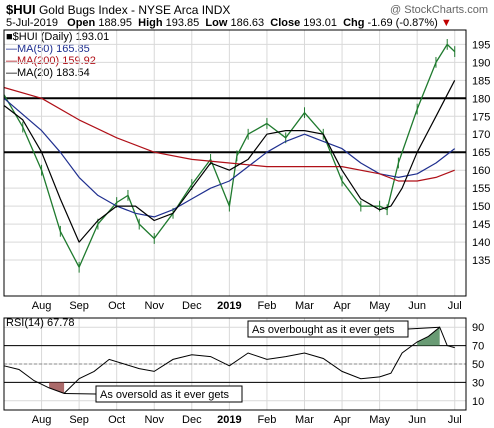 This screenshot has width=494, height=428. Describe the element at coordinates (81, 23) in the screenshot. I see `open-label: Open` at that location.